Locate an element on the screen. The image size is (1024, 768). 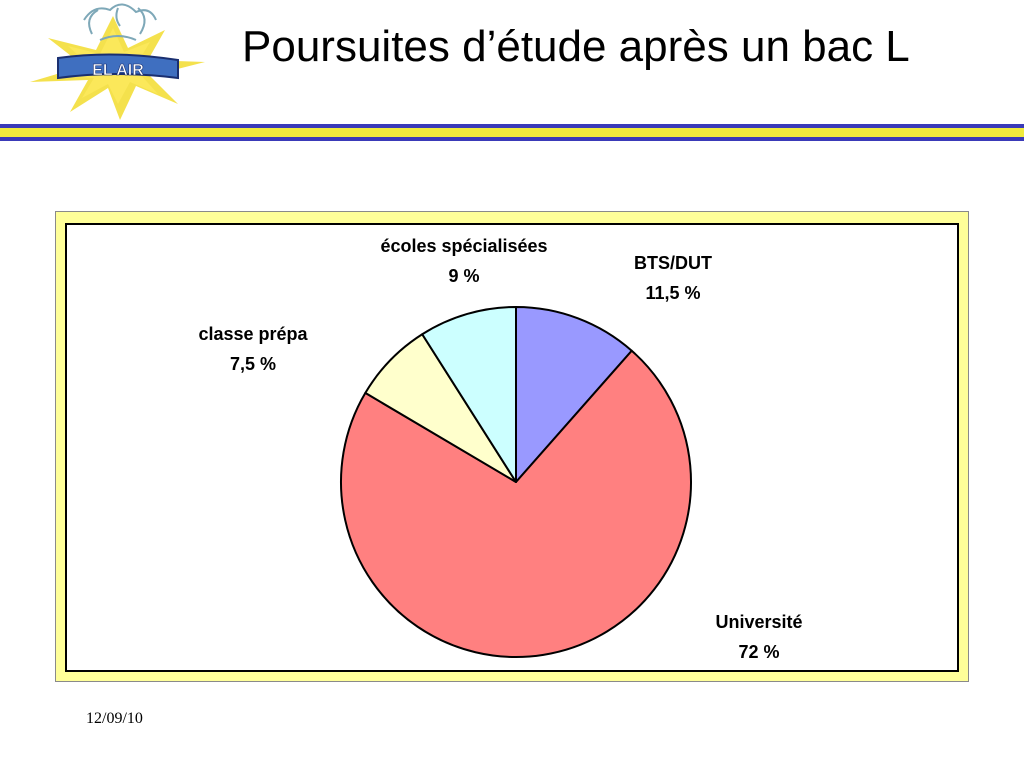
slice-value-label-4: 9 % is located at coordinates (463, 276).